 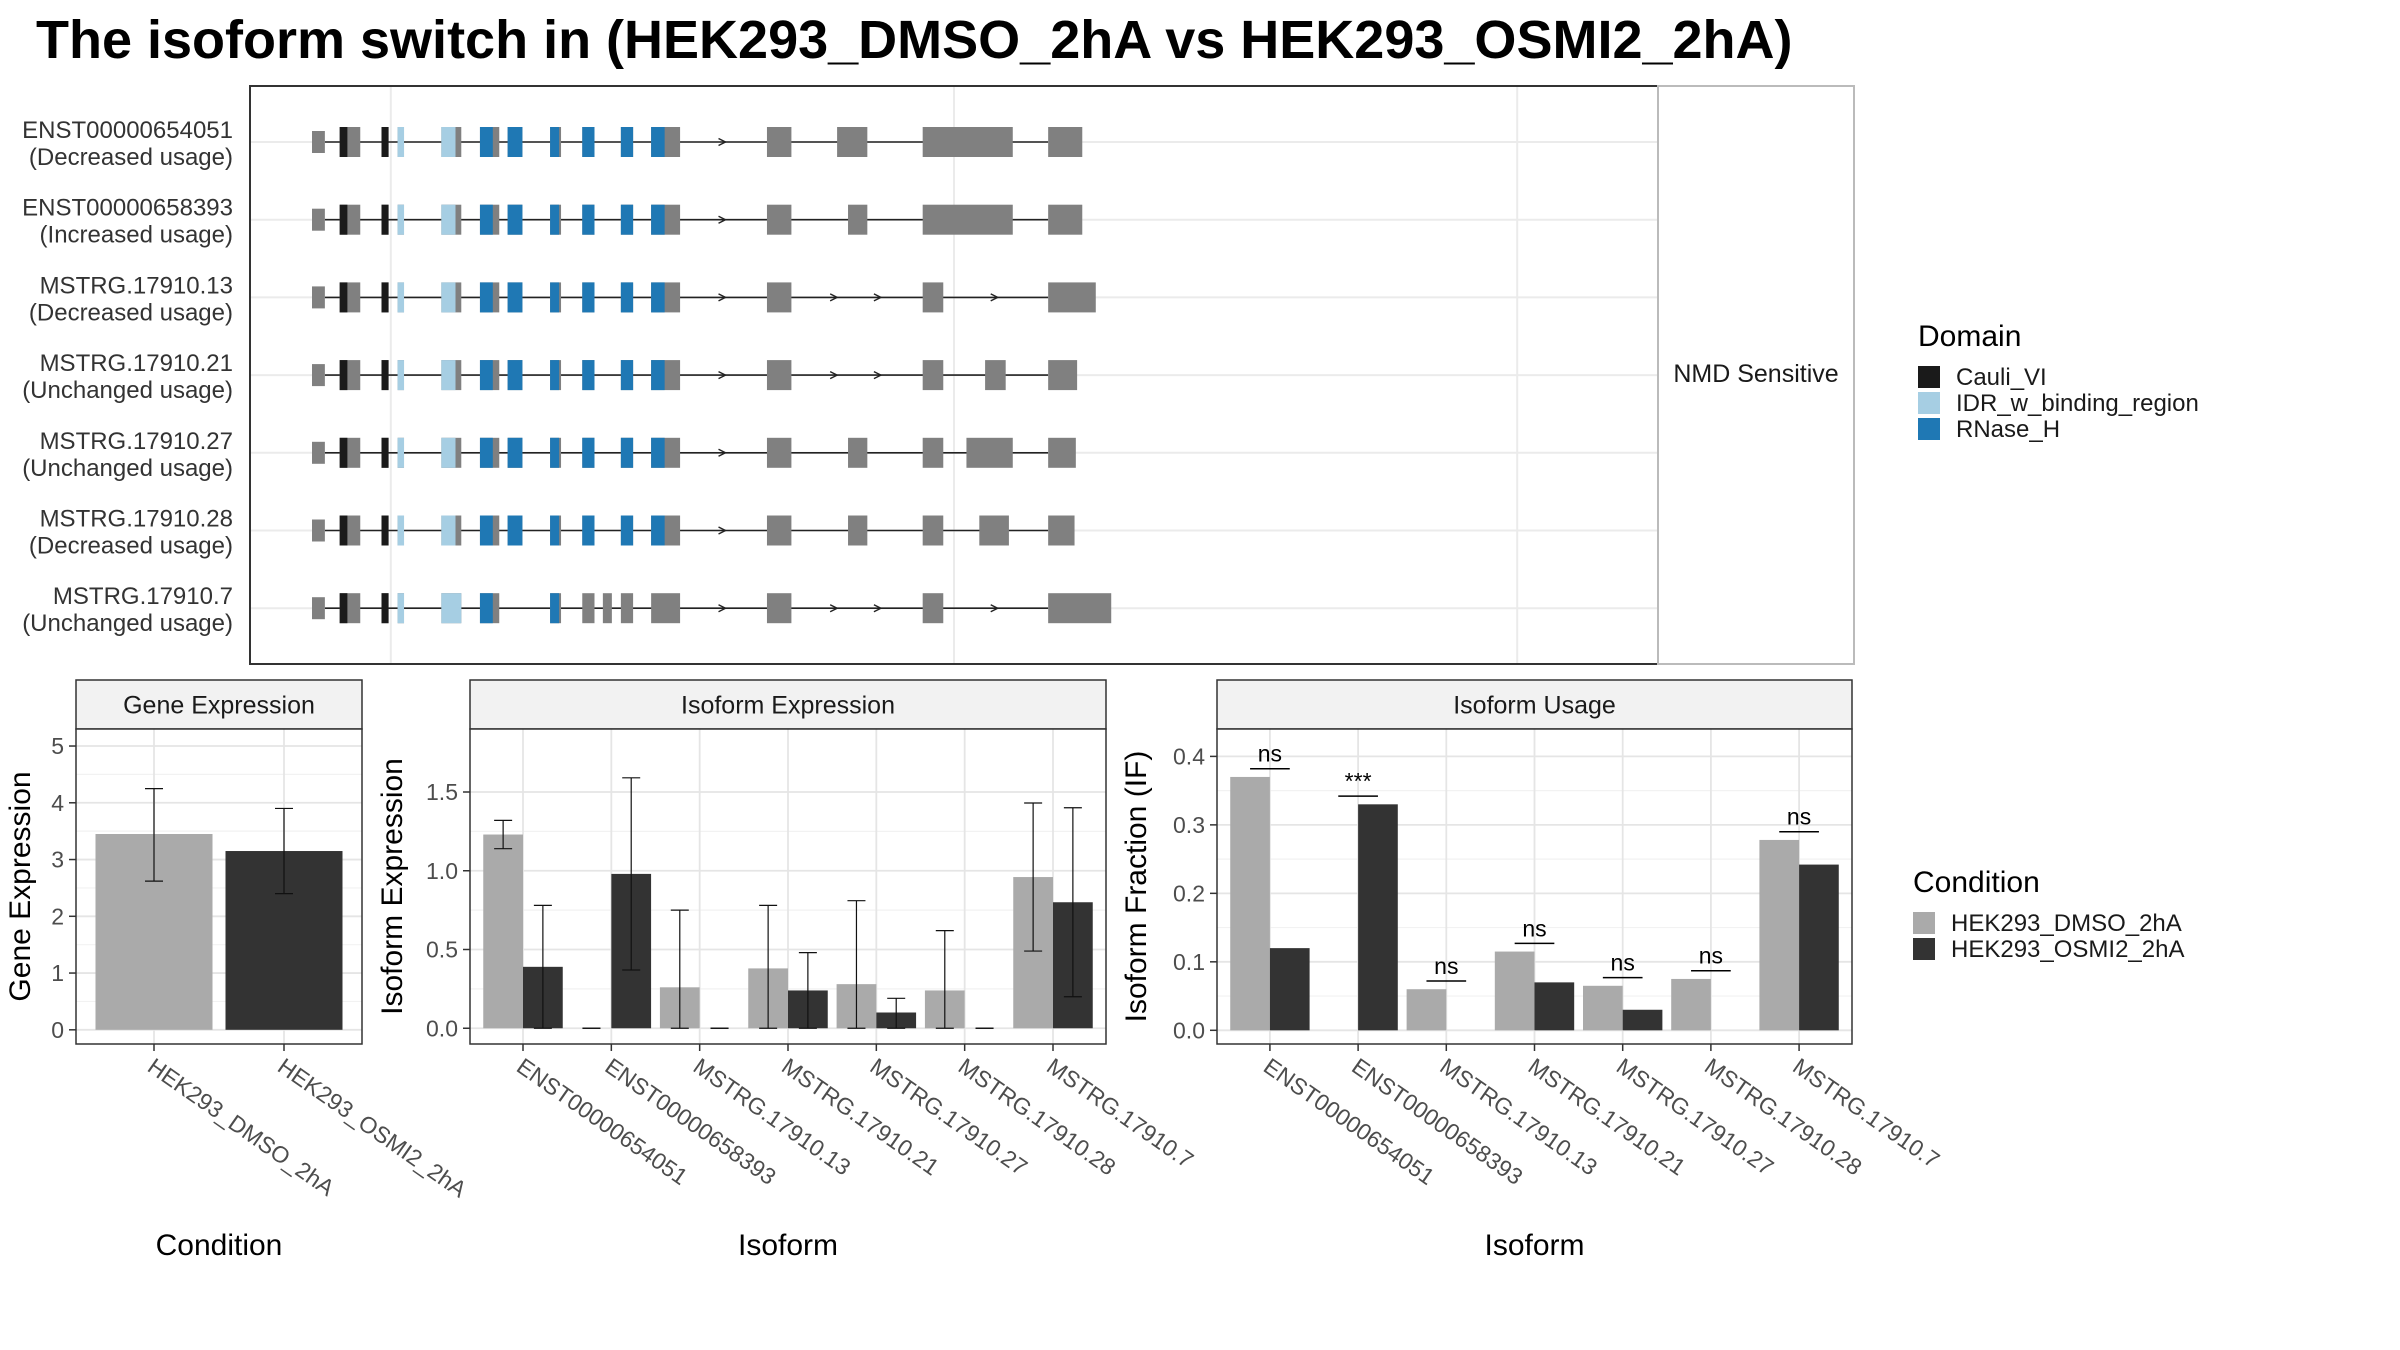 I want to click on domain-legend-title: Domain, so click(x=1969, y=336).